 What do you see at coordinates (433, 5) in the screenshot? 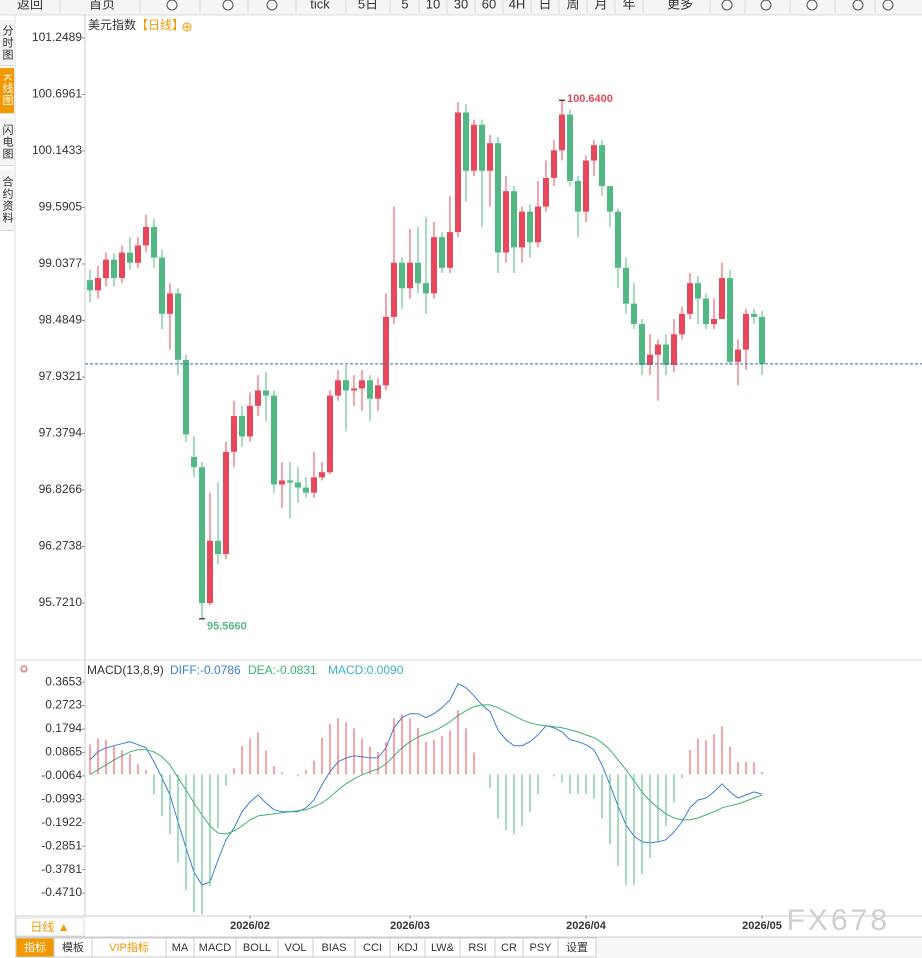
I see `toolbar-button: 10` at bounding box center [433, 5].